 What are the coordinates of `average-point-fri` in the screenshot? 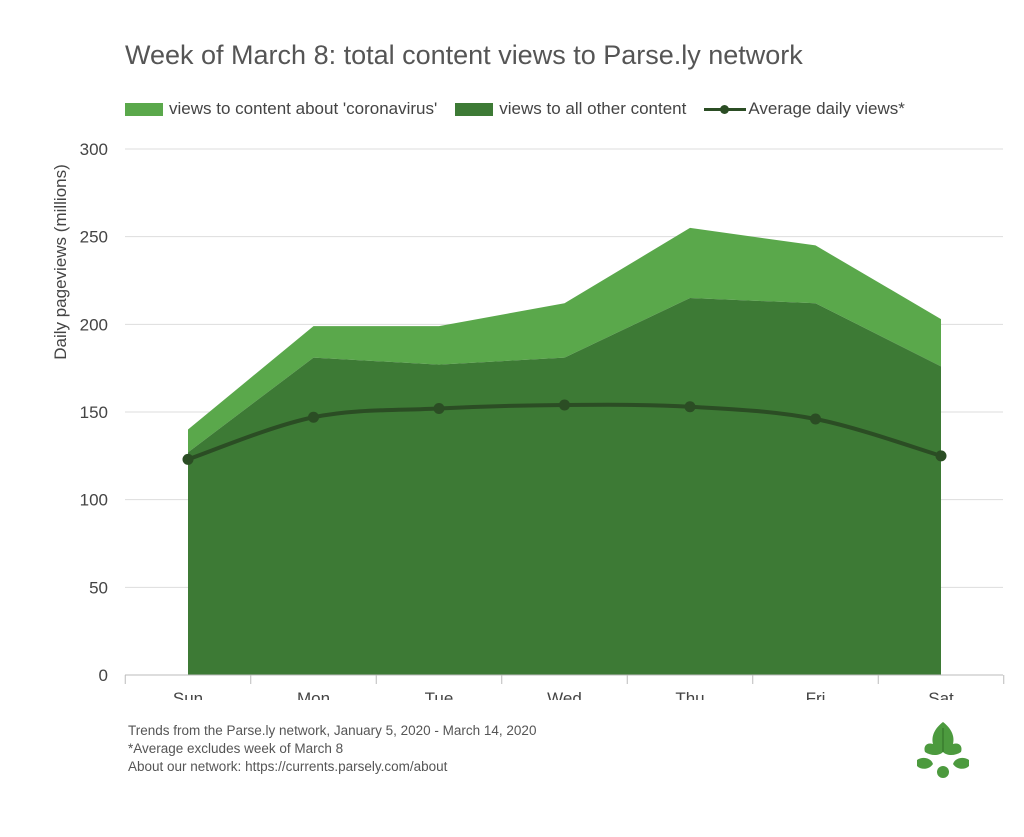 It's located at (815, 419).